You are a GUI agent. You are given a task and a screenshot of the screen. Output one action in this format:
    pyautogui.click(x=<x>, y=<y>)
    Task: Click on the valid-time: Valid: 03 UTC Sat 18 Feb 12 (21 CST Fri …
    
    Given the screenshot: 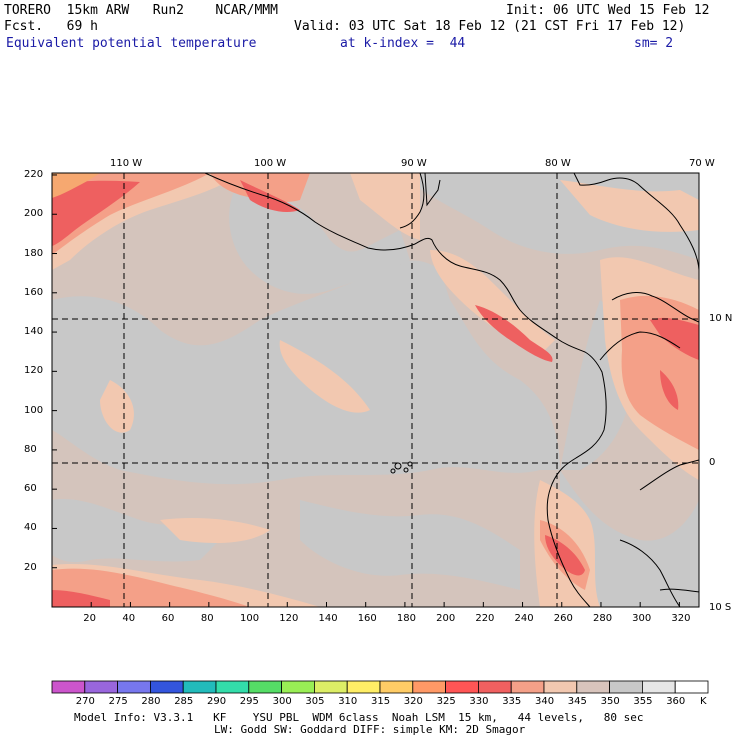 What is the action you would take?
    pyautogui.click(x=490, y=26)
    